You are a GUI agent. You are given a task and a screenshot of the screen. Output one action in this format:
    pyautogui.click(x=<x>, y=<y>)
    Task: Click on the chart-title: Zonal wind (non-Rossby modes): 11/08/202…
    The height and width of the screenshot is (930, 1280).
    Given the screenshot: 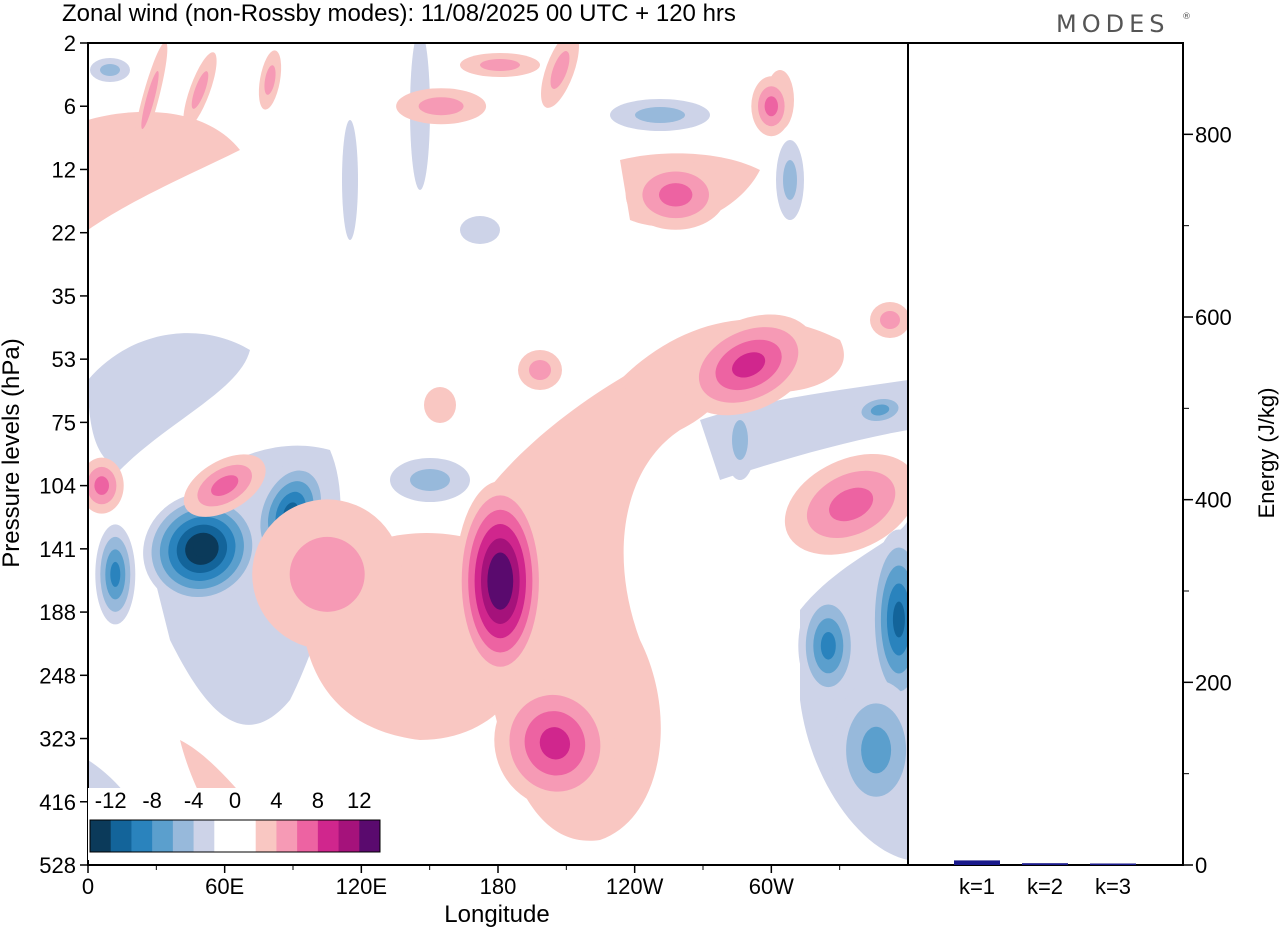 What is the action you would take?
    pyautogui.click(x=399, y=13)
    